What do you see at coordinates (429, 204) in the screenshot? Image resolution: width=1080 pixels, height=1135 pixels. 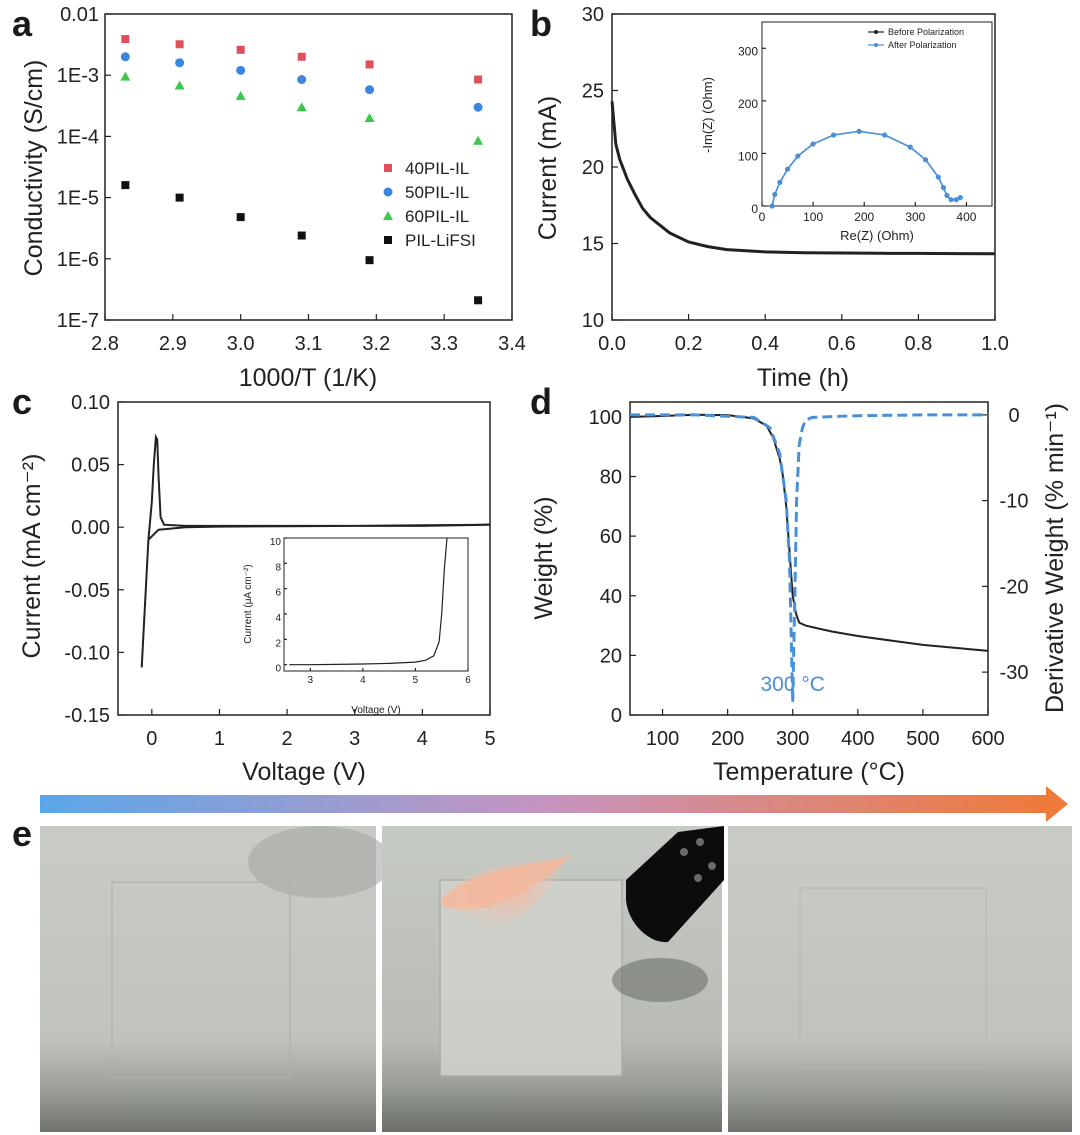 I see `chart-a-legend: 40PIL-IL 50PIL-IL 60PIL-IL PIL-LiFSI` at bounding box center [429, 204].